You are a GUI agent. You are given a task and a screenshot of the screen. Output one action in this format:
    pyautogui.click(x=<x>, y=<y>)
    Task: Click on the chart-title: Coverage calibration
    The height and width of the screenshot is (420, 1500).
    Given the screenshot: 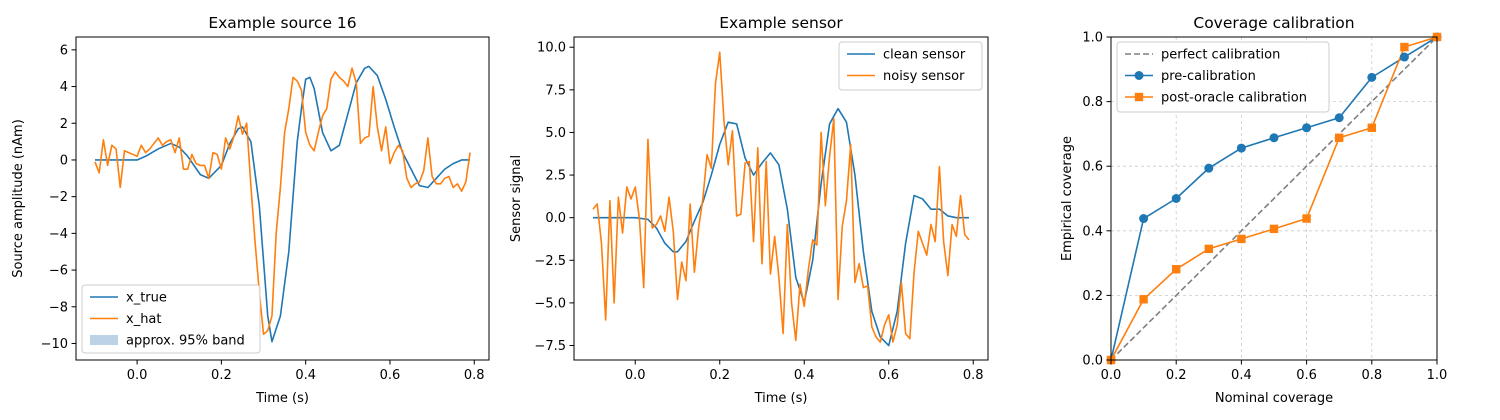 What is the action you would take?
    pyautogui.click(x=1273, y=23)
    